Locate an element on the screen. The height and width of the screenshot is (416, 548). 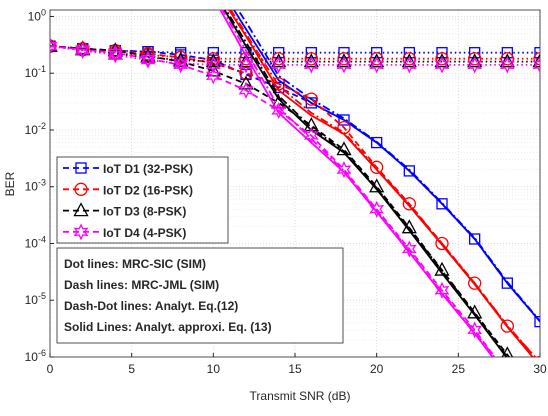
annotation: Dash lines: MRC-JML (SIM) is located at coordinates (141, 285).